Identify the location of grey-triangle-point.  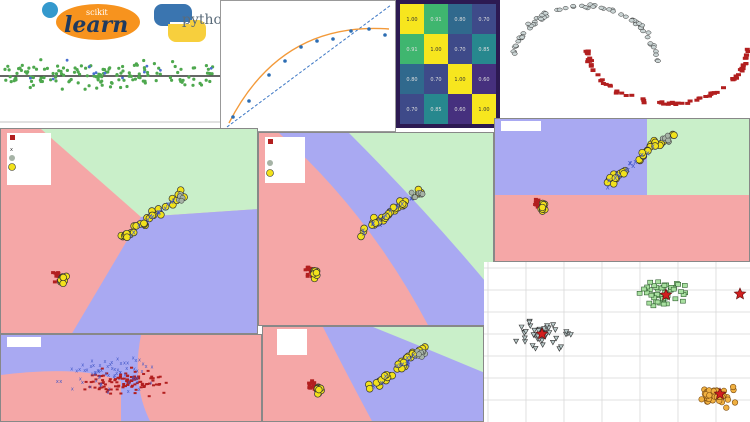
(555, 330).